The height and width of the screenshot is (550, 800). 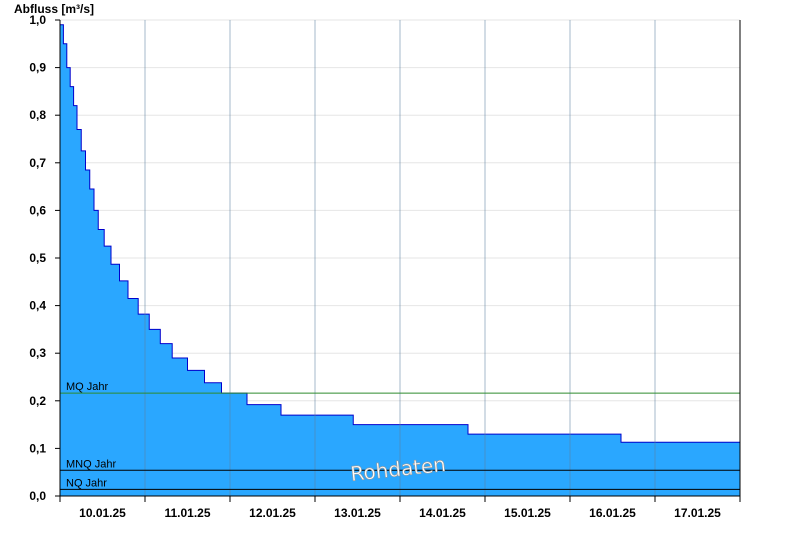 What do you see at coordinates (37, 258) in the screenshot?
I see `y-tick-label: 0,5` at bounding box center [37, 258].